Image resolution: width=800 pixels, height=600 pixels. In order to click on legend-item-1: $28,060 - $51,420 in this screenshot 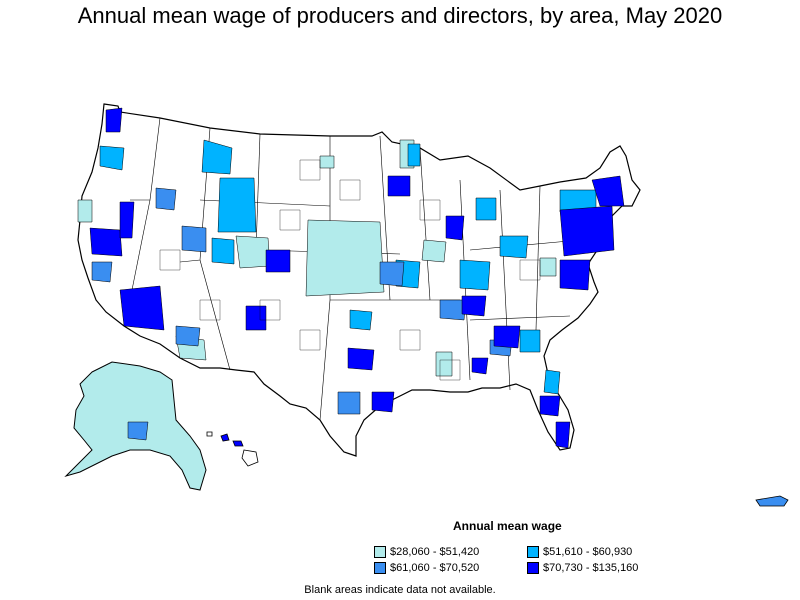, I will do `click(426, 552)`.